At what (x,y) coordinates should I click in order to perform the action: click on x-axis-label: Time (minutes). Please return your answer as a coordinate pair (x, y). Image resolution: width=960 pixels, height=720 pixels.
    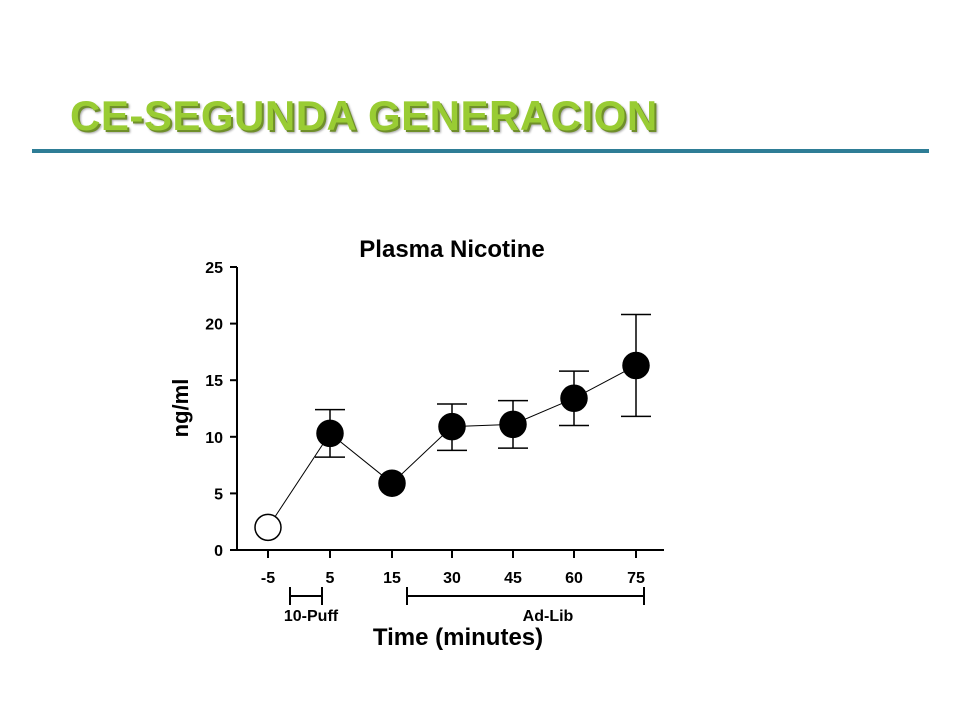
    Looking at the image, I should click on (458, 637).